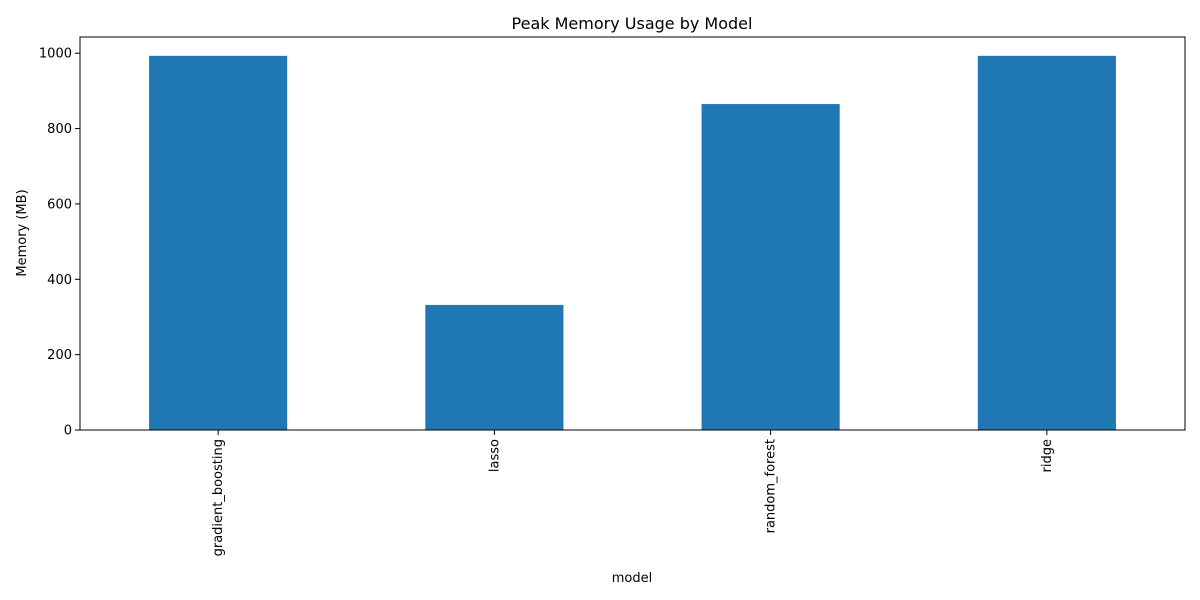 This screenshot has width=1200, height=600. Describe the element at coordinates (59, 204) in the screenshot. I see `y-tick-label: 600` at that location.